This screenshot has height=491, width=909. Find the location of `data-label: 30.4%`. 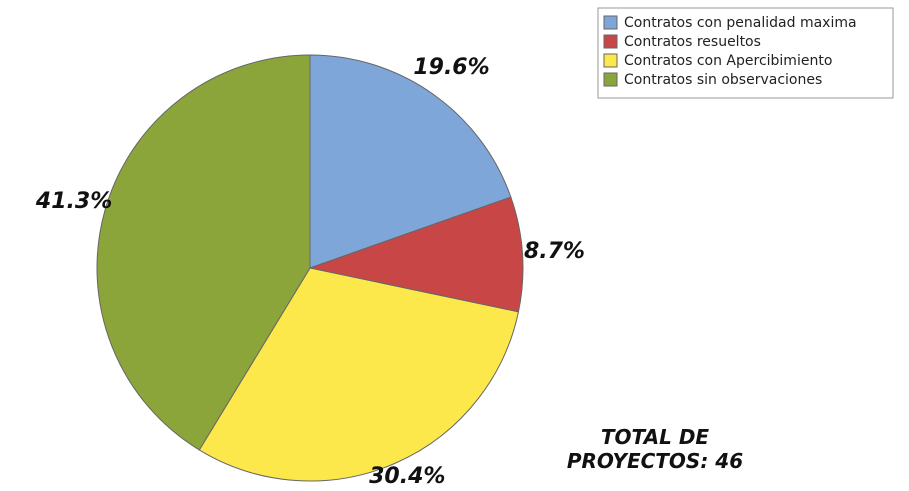

data-label: 30.4% is located at coordinates (407, 476).